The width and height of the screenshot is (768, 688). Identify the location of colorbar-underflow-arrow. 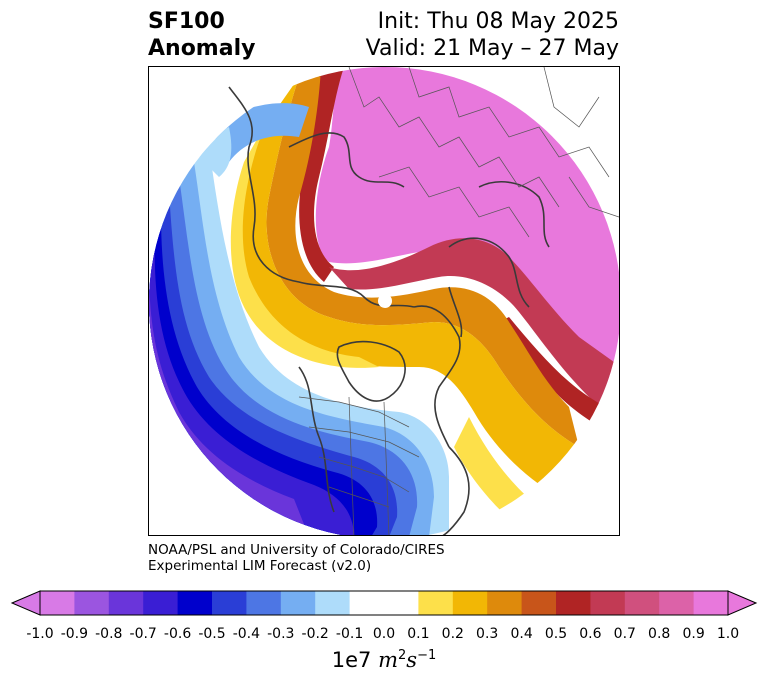
(25, 603).